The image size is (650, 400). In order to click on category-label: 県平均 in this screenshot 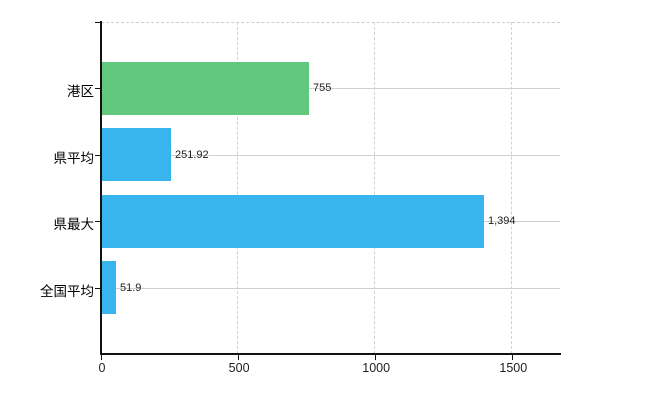, I will do `click(74, 158)`.